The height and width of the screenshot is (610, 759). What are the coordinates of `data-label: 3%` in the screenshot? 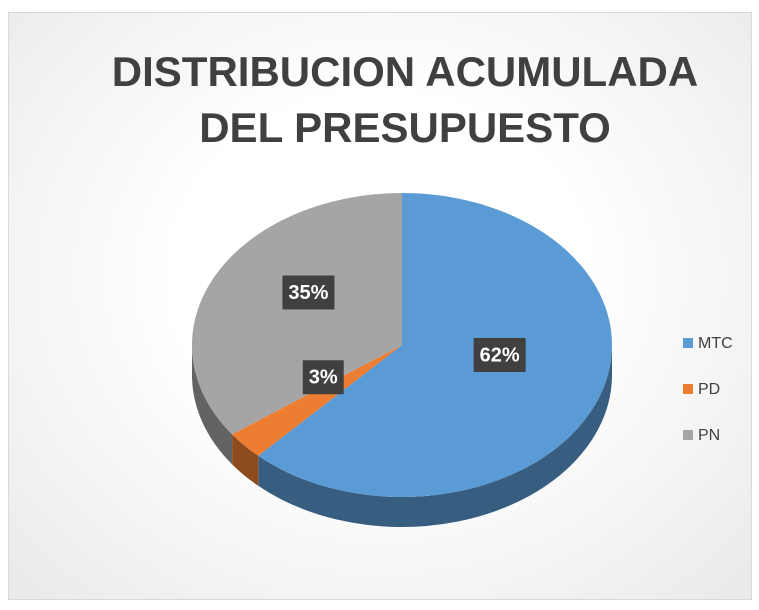 It's located at (323, 377).